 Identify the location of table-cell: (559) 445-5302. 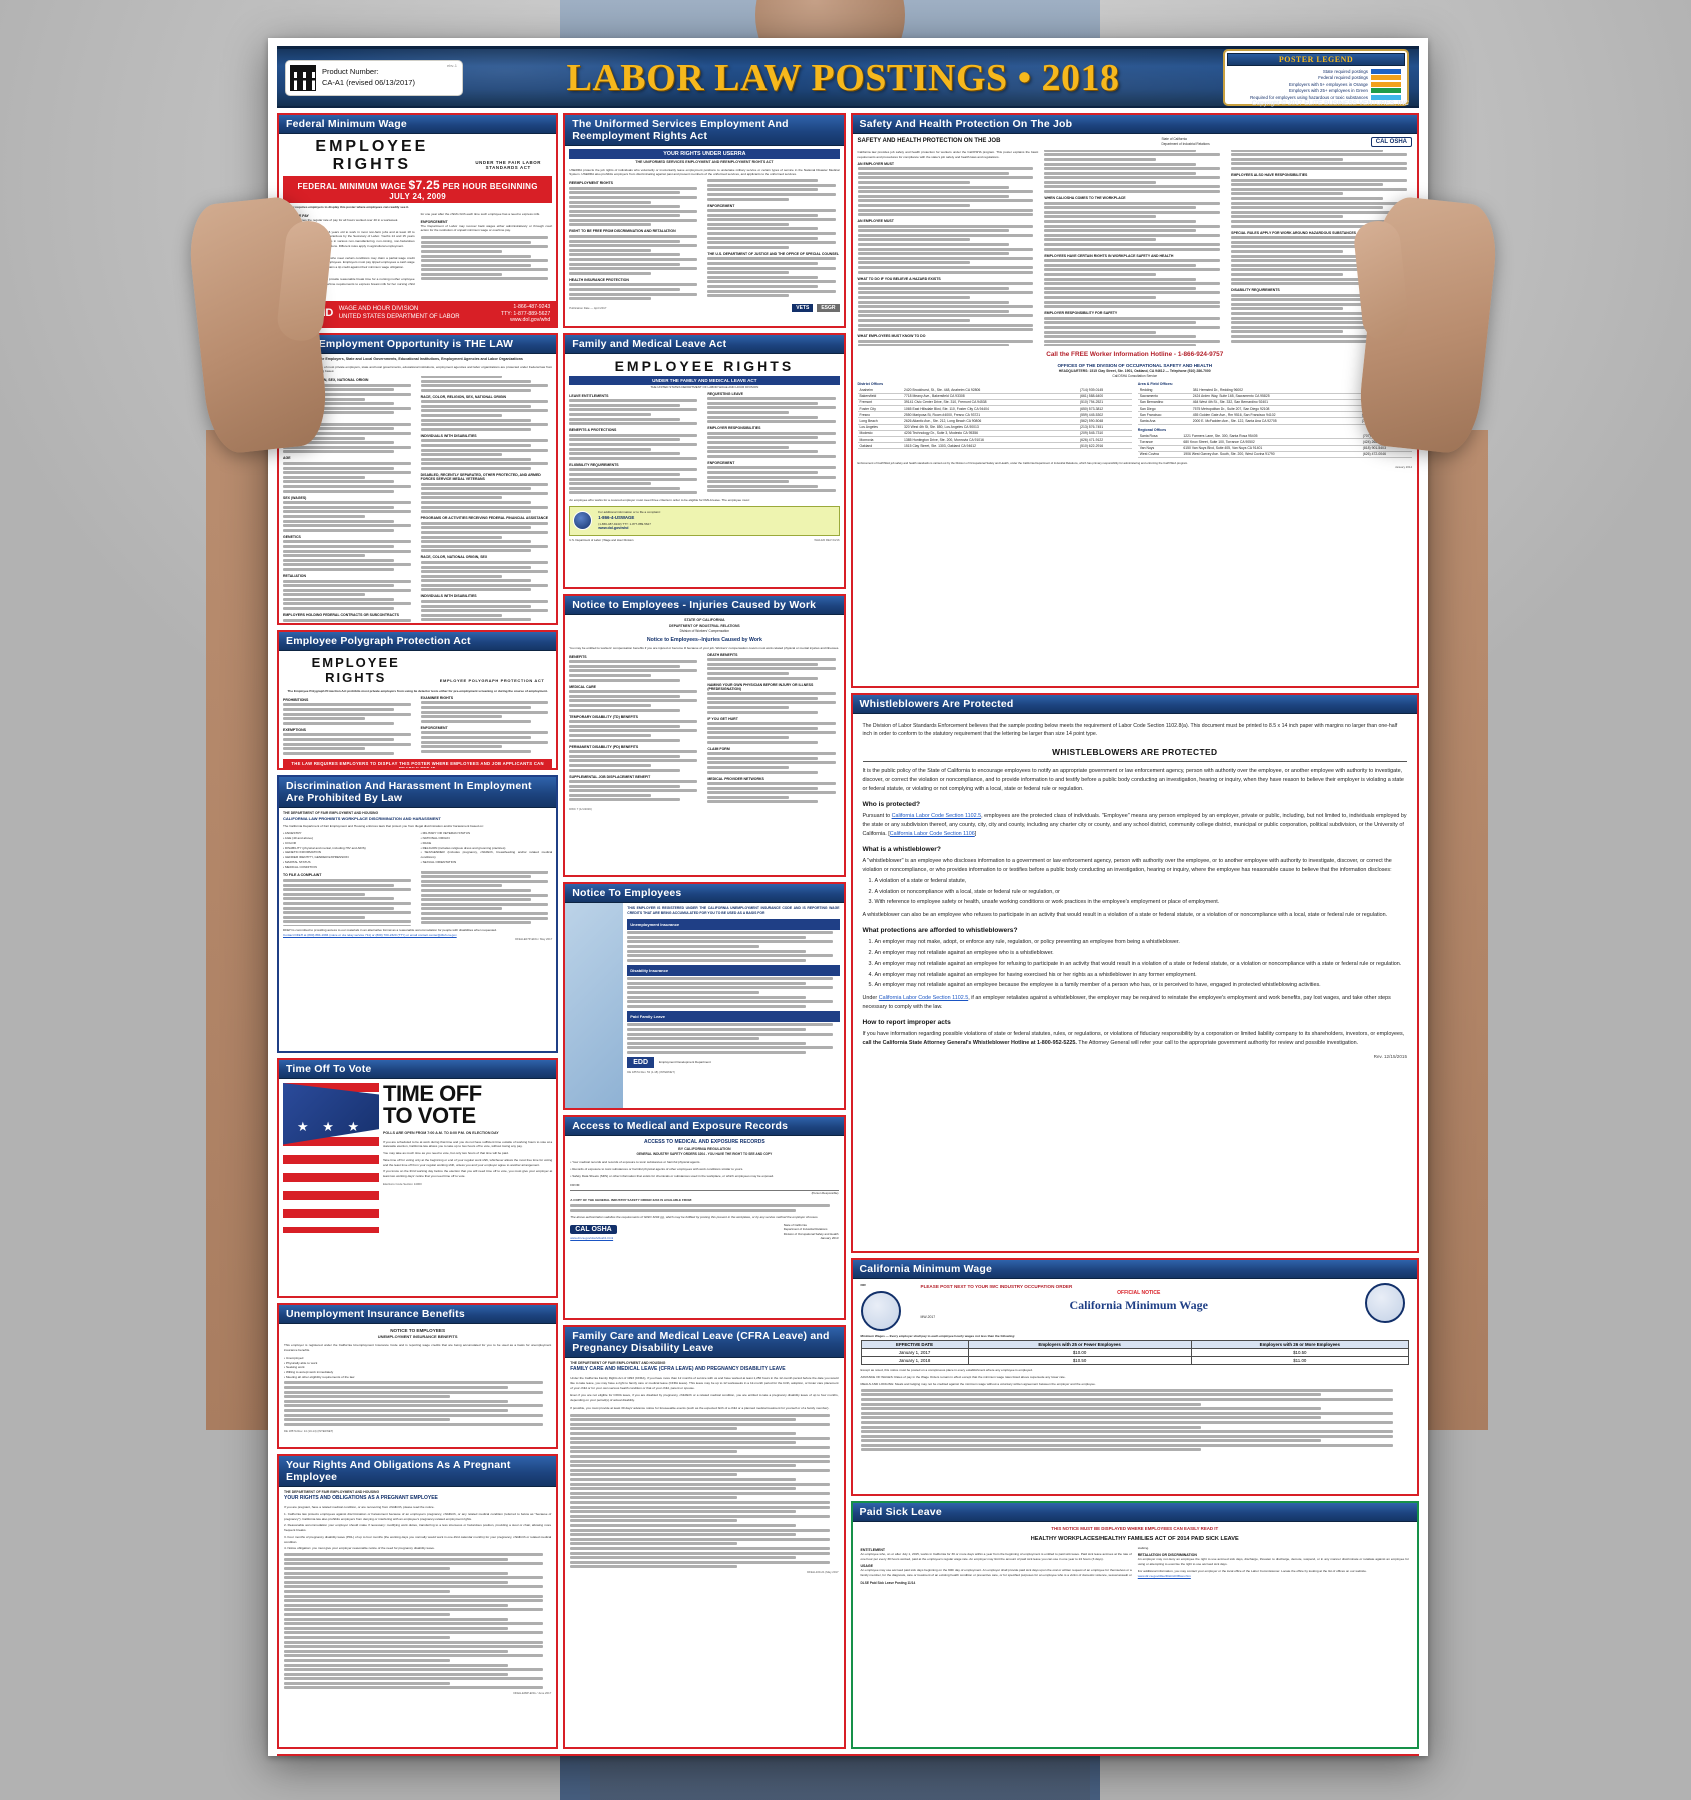
(1104, 415).